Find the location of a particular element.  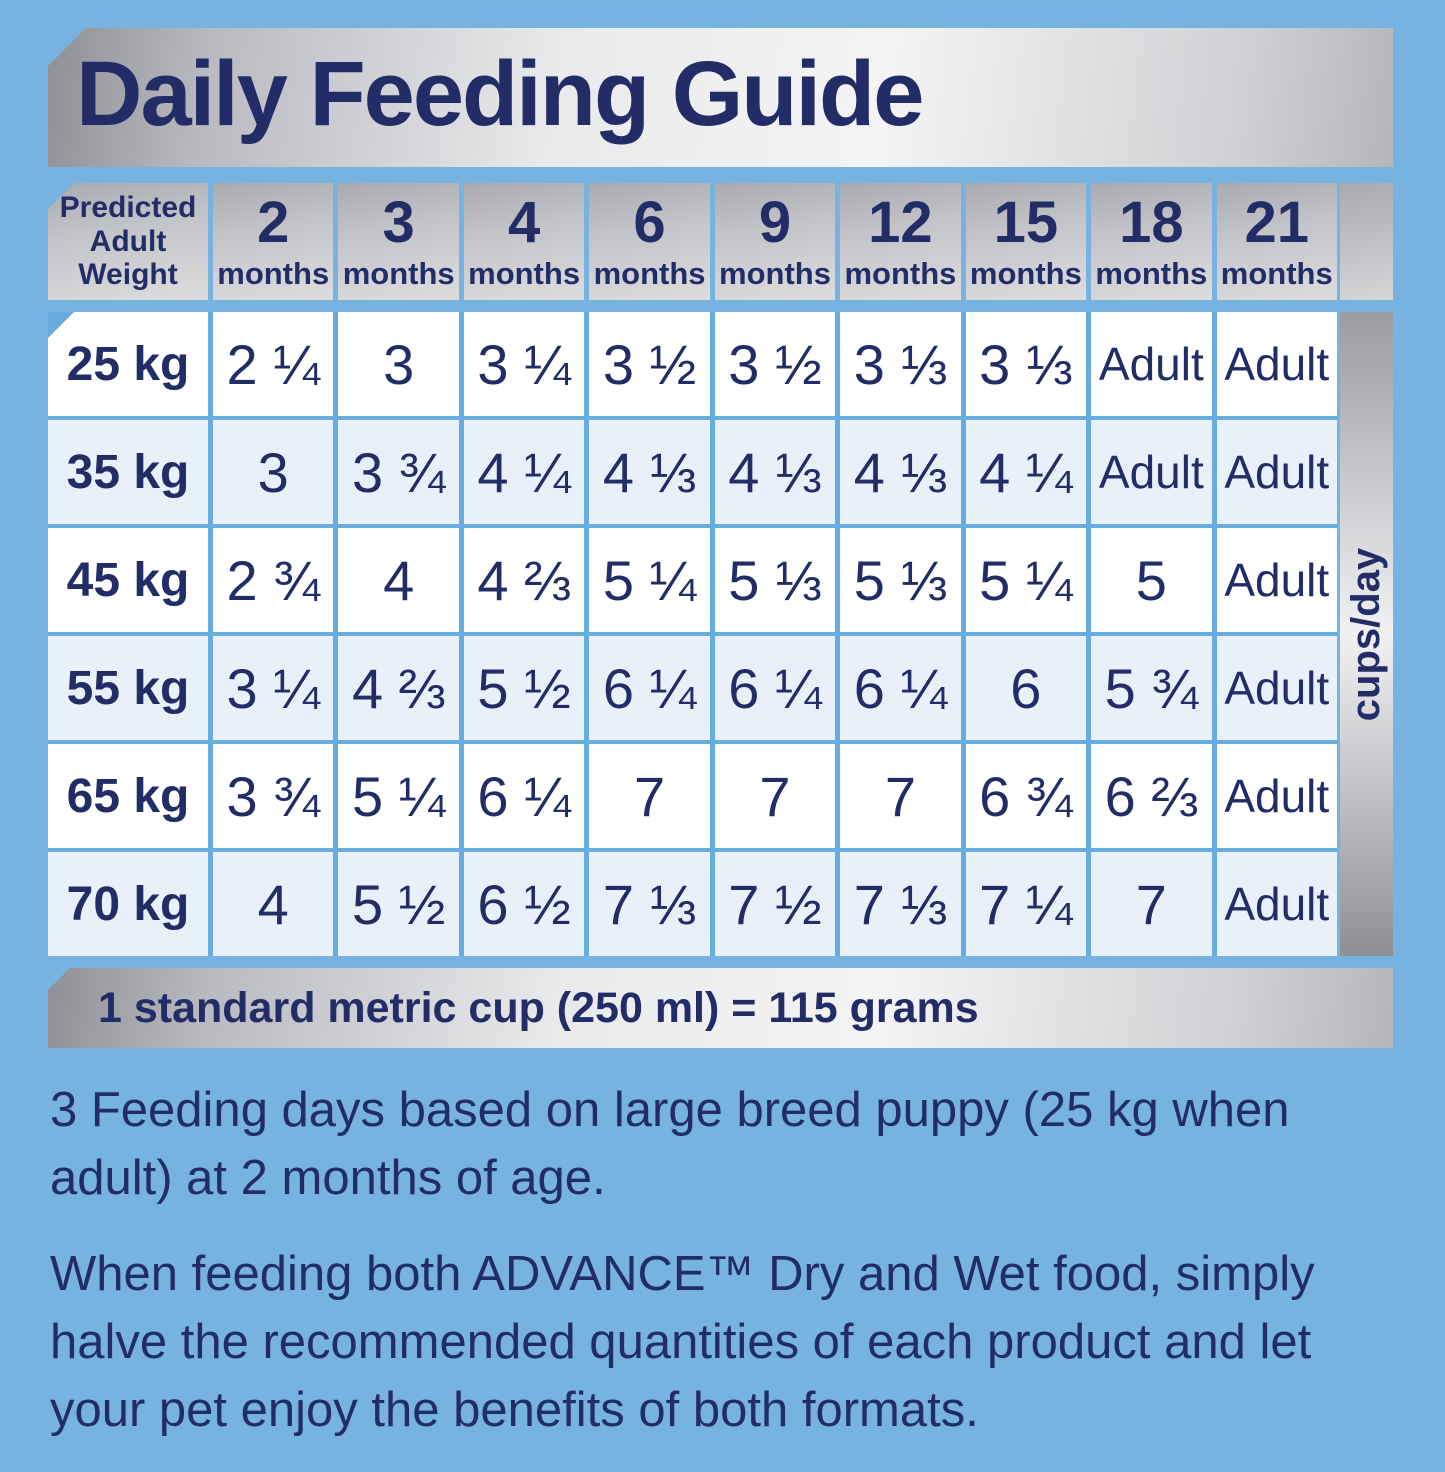

month-header-cell: 2 months is located at coordinates (273, 241).